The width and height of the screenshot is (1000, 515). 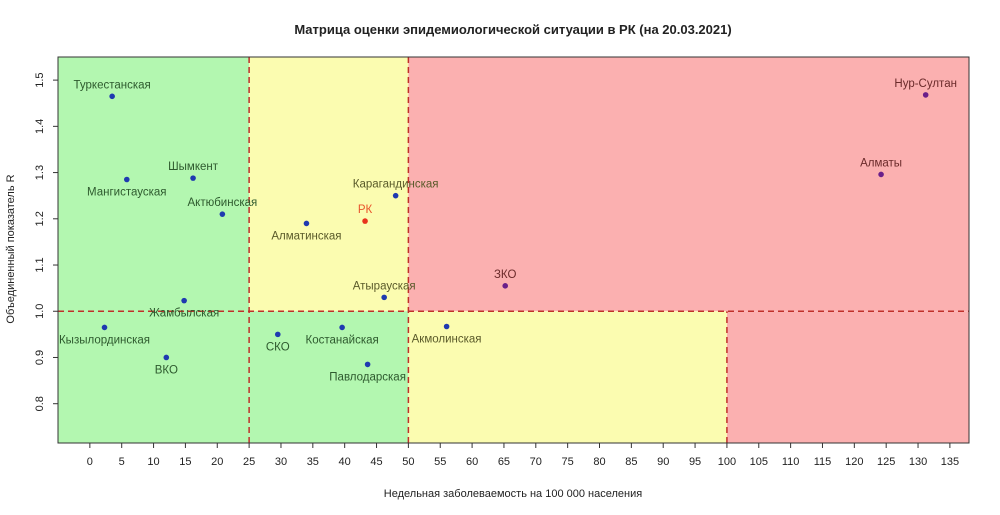 I want to click on x-tick-label: 105, so click(x=759, y=462).